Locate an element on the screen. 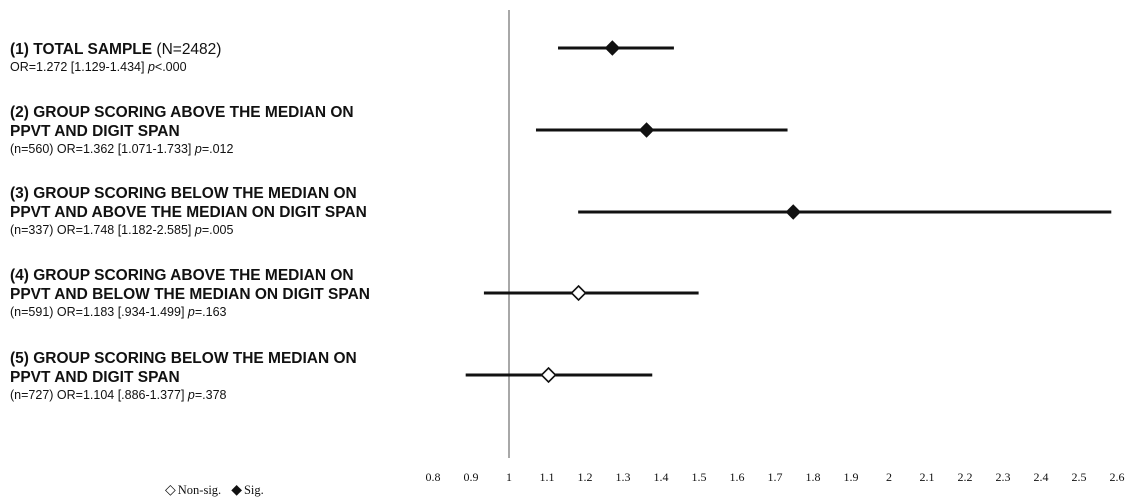  x-tick-label: 1 is located at coordinates (509, 477).